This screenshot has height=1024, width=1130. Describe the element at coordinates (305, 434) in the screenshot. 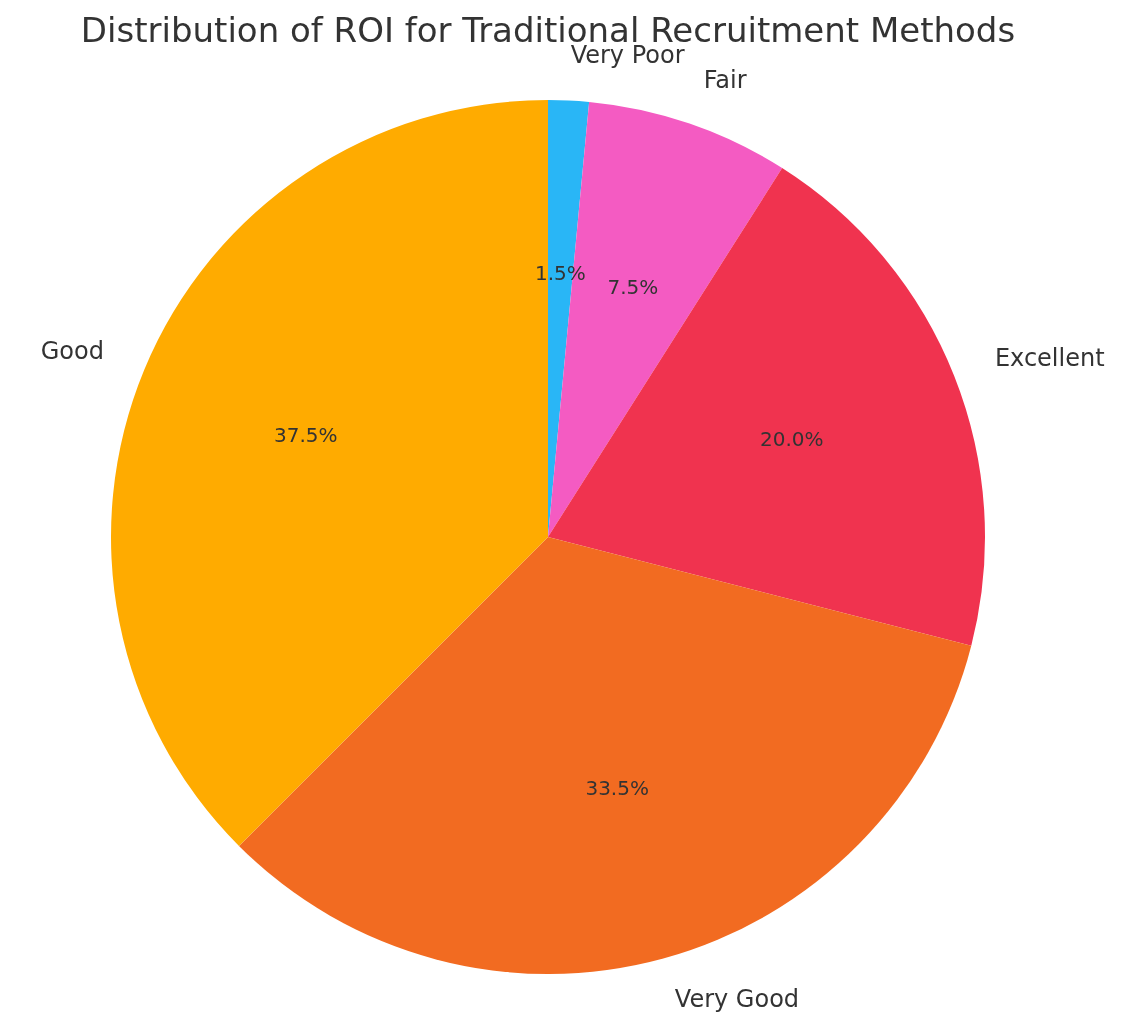

I see `data-label: 37.5%` at that location.